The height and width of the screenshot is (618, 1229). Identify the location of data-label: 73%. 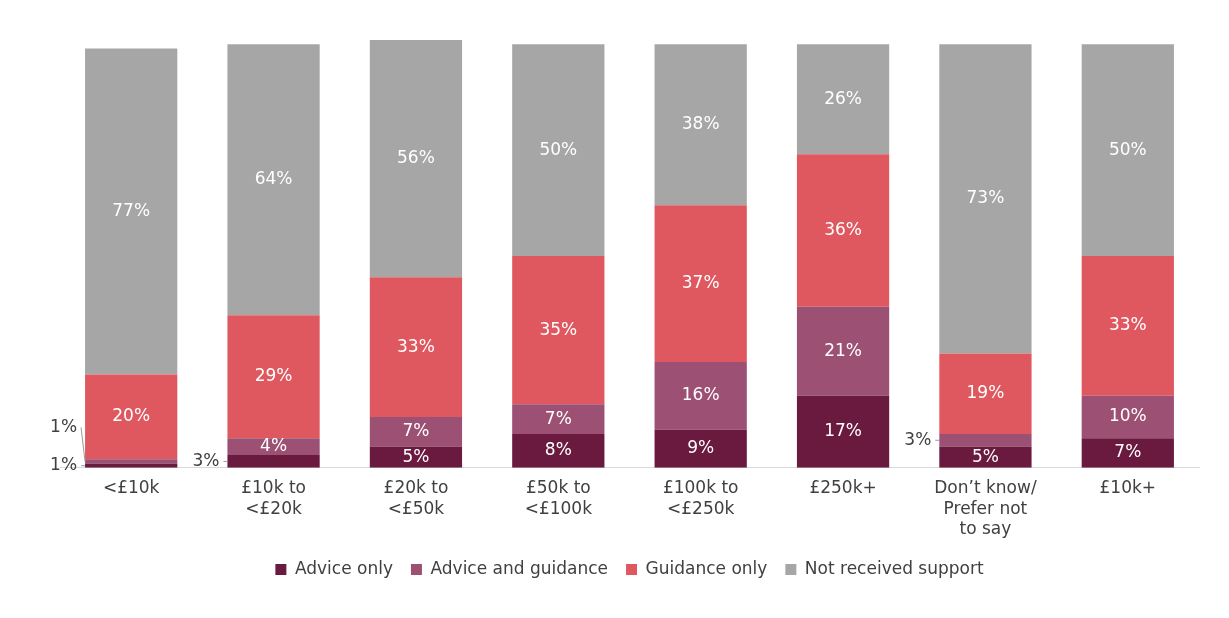
(985, 197).